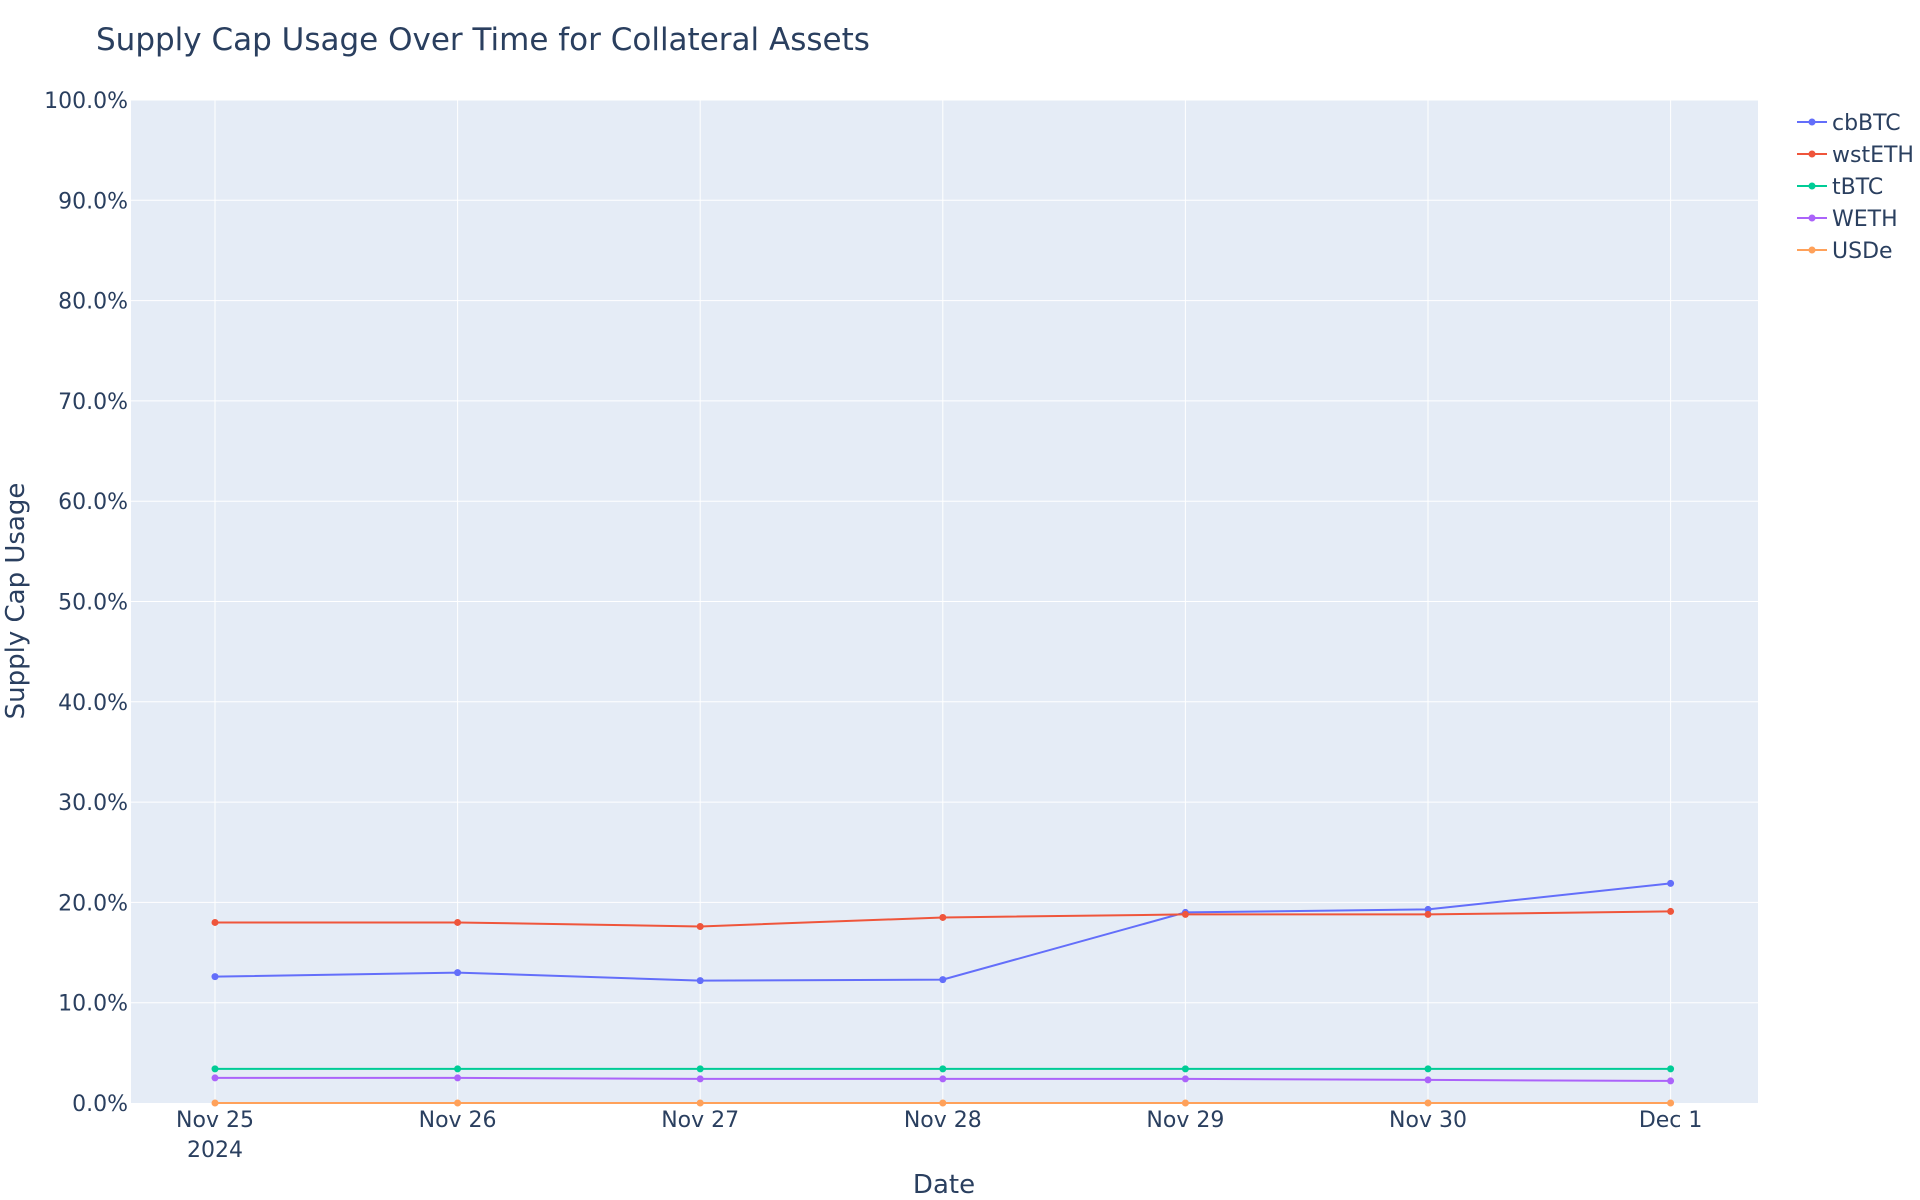  I want to click on y-axis-title: Supply Cap Usage, so click(16, 601).